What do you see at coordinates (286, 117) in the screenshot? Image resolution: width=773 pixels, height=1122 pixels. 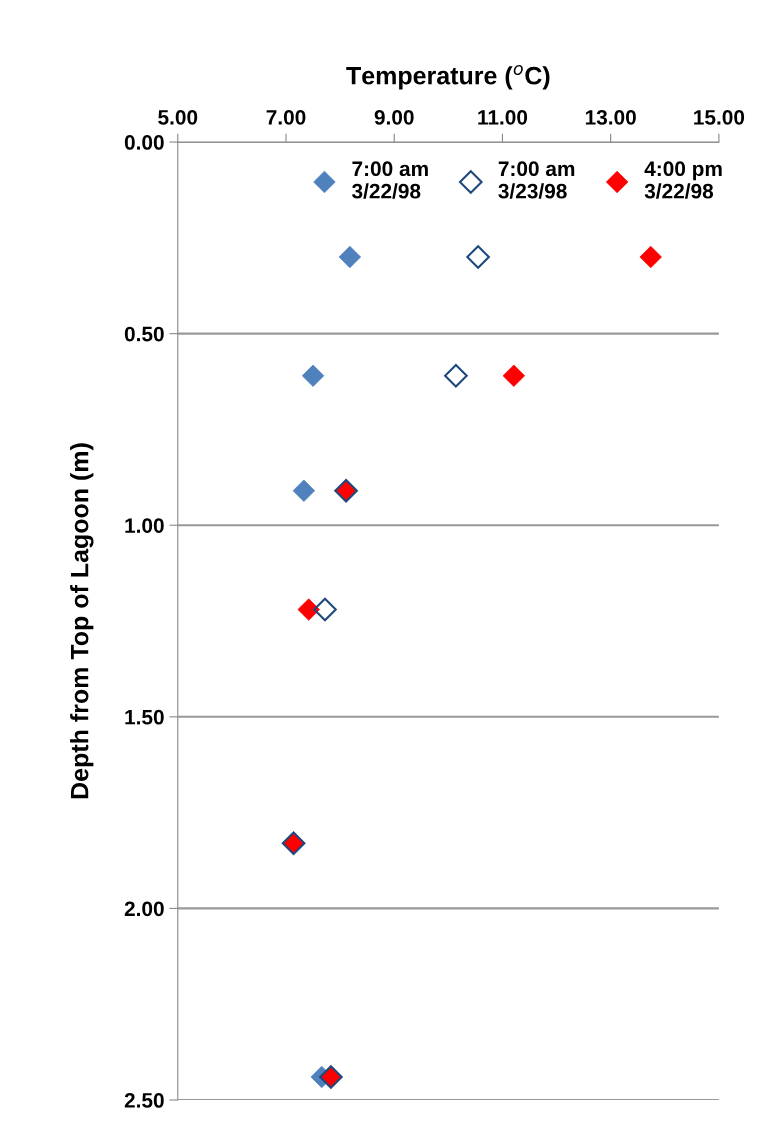 I see `x-tick-label: 7.00` at bounding box center [286, 117].